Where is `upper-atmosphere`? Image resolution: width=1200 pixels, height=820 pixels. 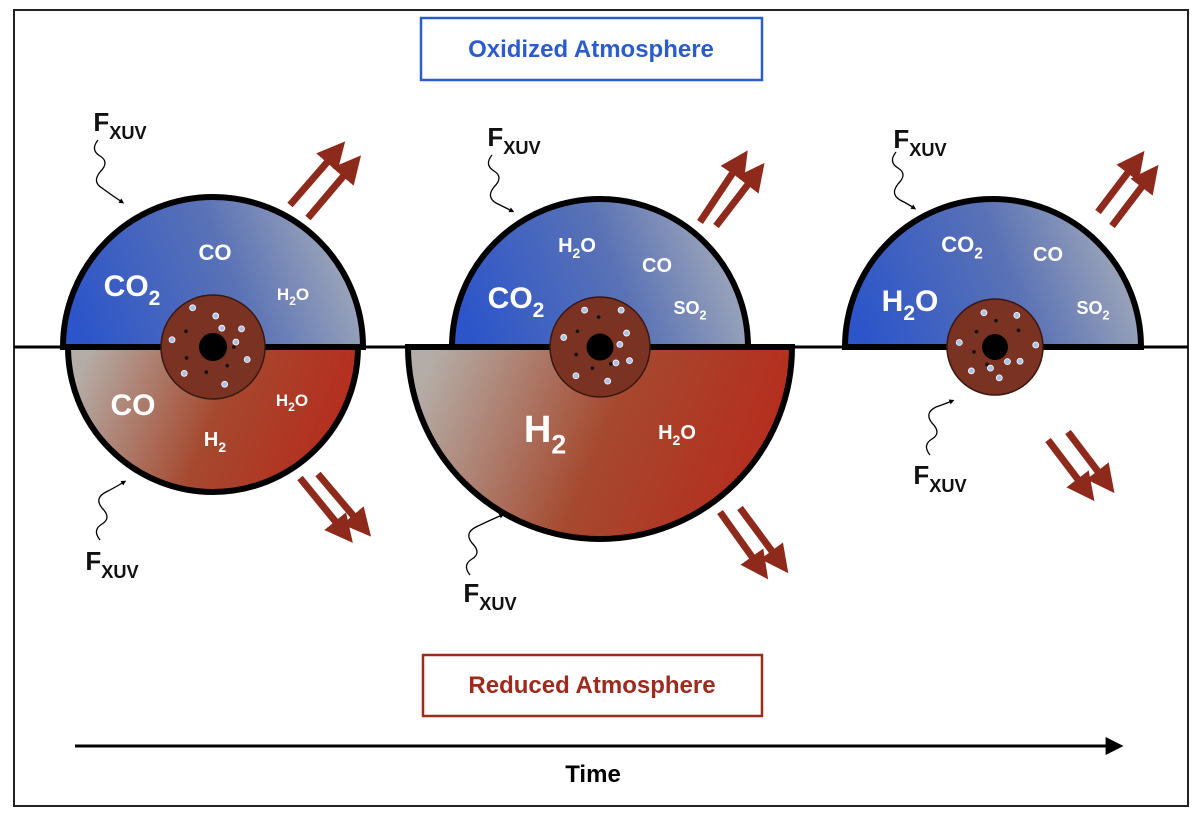 upper-atmosphere is located at coordinates (213, 272).